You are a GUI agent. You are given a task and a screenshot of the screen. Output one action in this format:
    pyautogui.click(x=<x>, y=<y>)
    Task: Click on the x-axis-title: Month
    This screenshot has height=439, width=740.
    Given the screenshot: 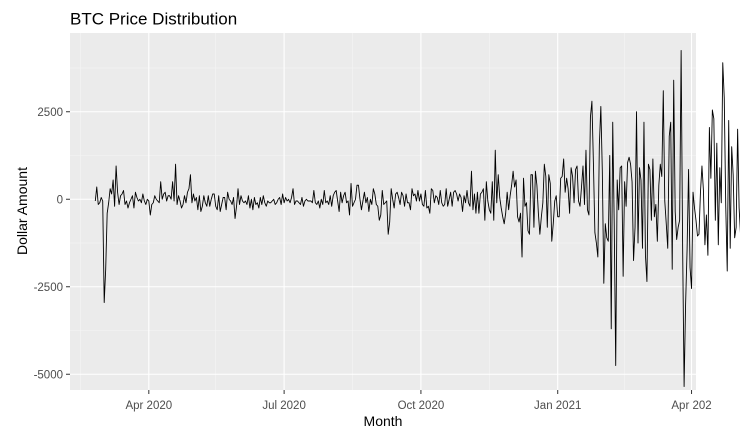 What is the action you would take?
    pyautogui.click(x=383, y=421)
    